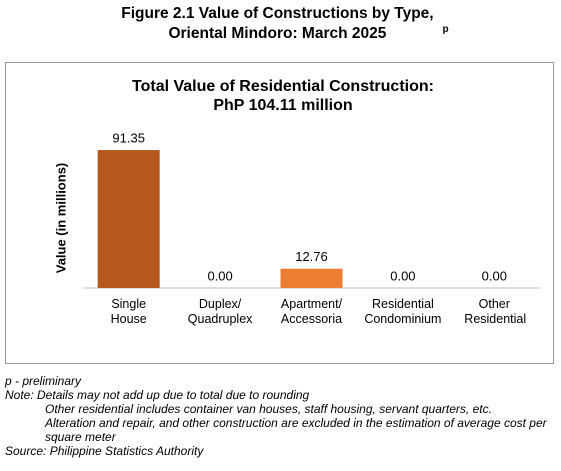 The width and height of the screenshot is (561, 471). I want to click on title-superscript: p, so click(445, 29).